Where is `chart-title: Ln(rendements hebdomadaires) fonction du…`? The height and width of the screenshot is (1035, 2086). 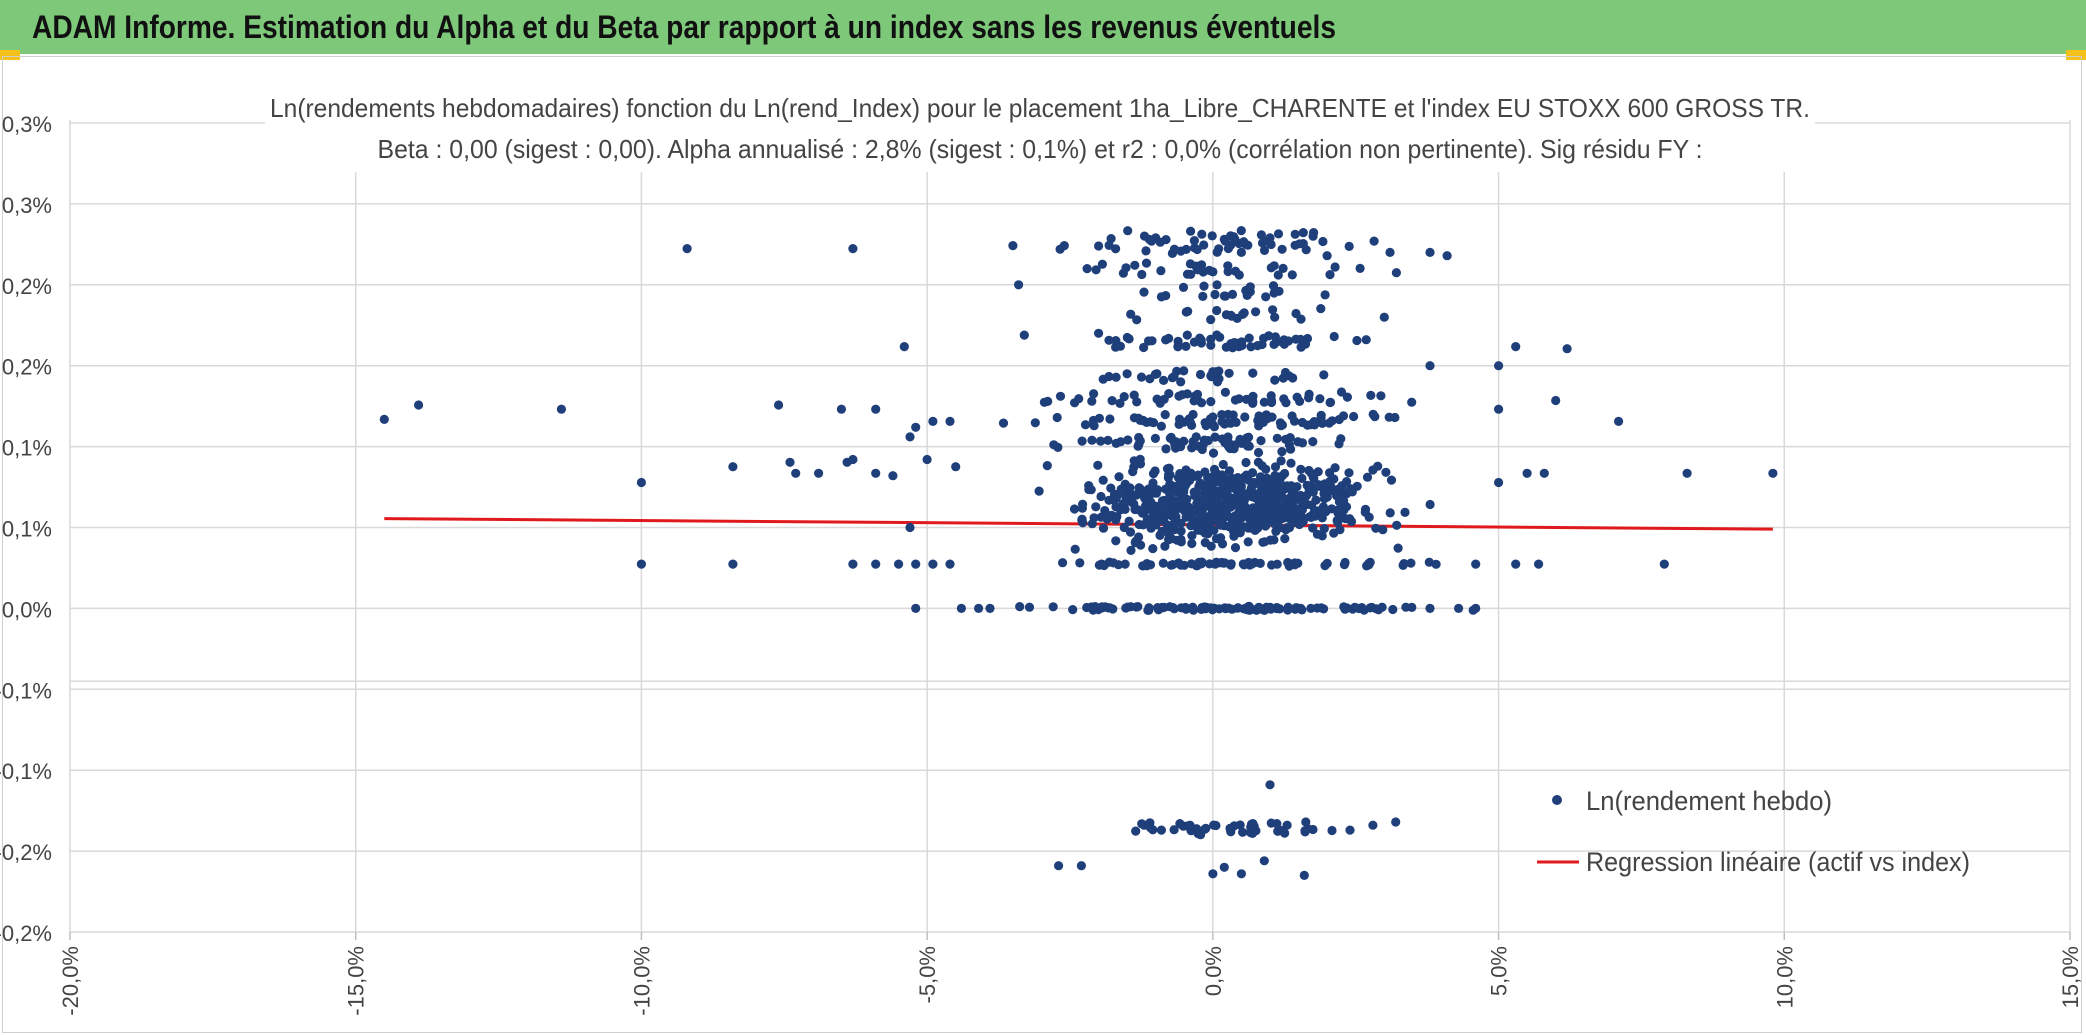
chart-title: Ln(rendements hebdomadaires) fonction du… is located at coordinates (1040, 108).